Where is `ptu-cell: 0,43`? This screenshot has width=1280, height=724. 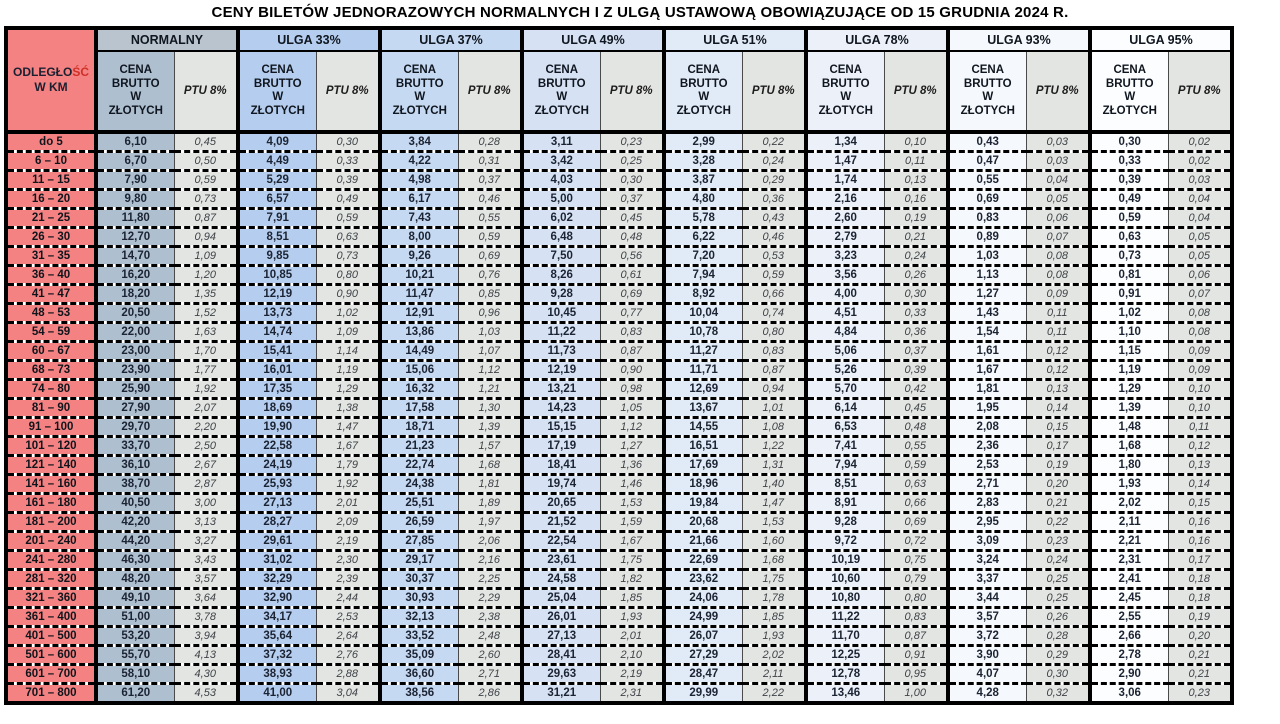
ptu-cell: 0,43 is located at coordinates (775, 218).